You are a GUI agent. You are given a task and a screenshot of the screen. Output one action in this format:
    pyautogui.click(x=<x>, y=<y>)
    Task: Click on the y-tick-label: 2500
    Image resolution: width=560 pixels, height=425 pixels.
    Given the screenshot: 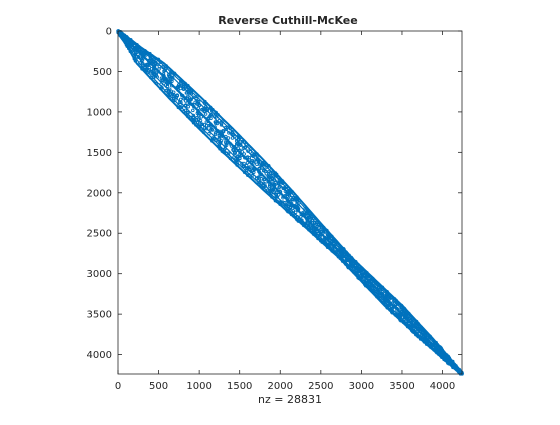 What is the action you would take?
    pyautogui.click(x=99, y=234)
    